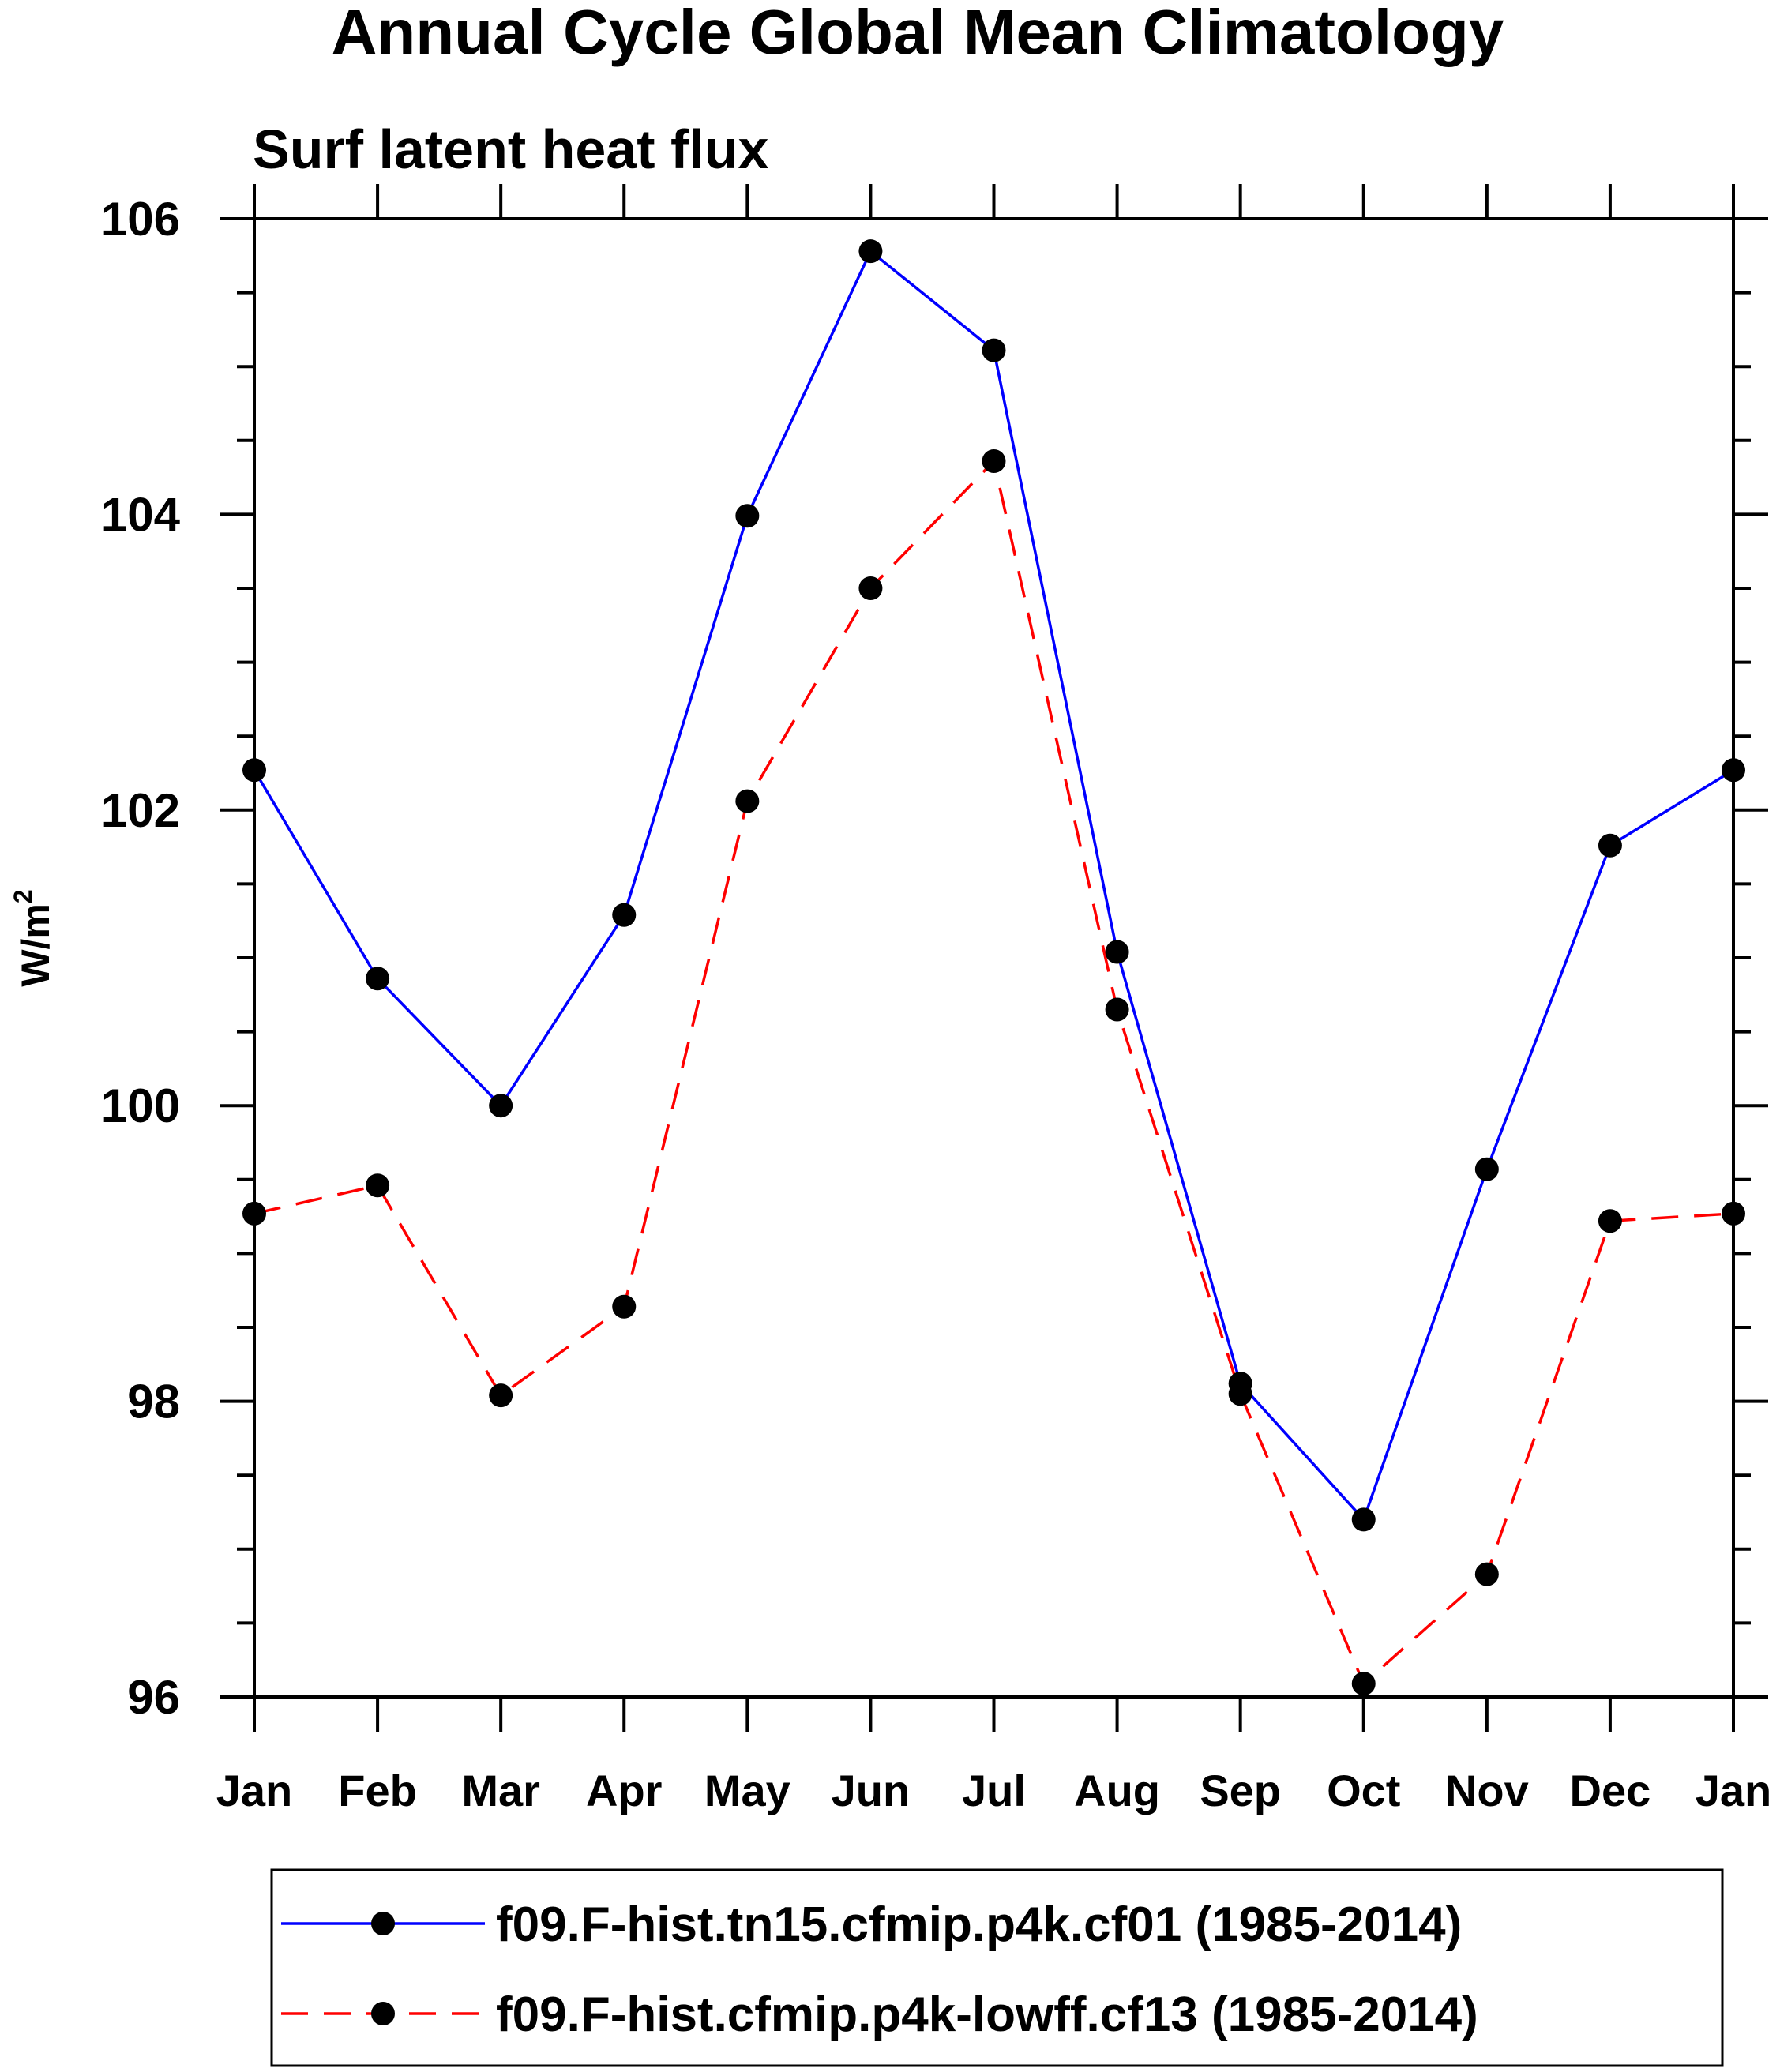  I want to click on legend-box, so click(997, 1967).